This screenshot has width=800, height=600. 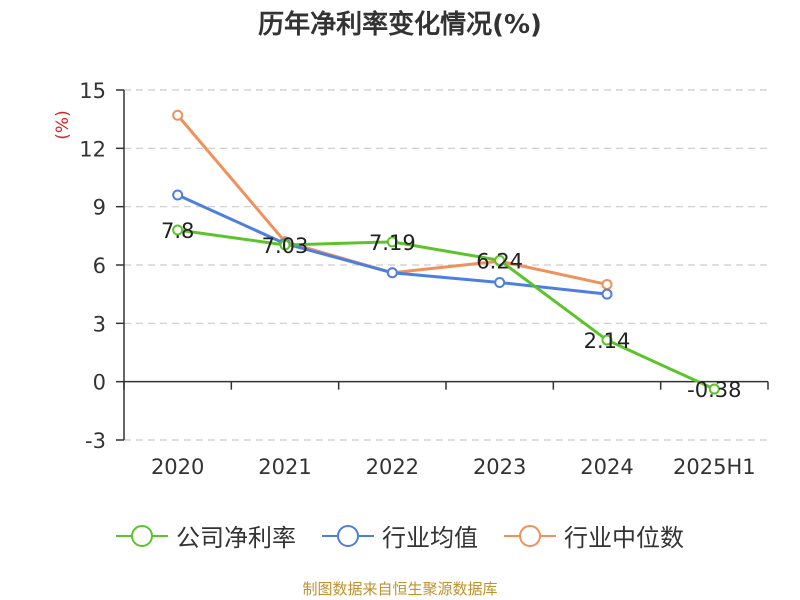 What do you see at coordinates (400, 25) in the screenshot?
I see `chart-title: 历年净利率变化情况(%)` at bounding box center [400, 25].